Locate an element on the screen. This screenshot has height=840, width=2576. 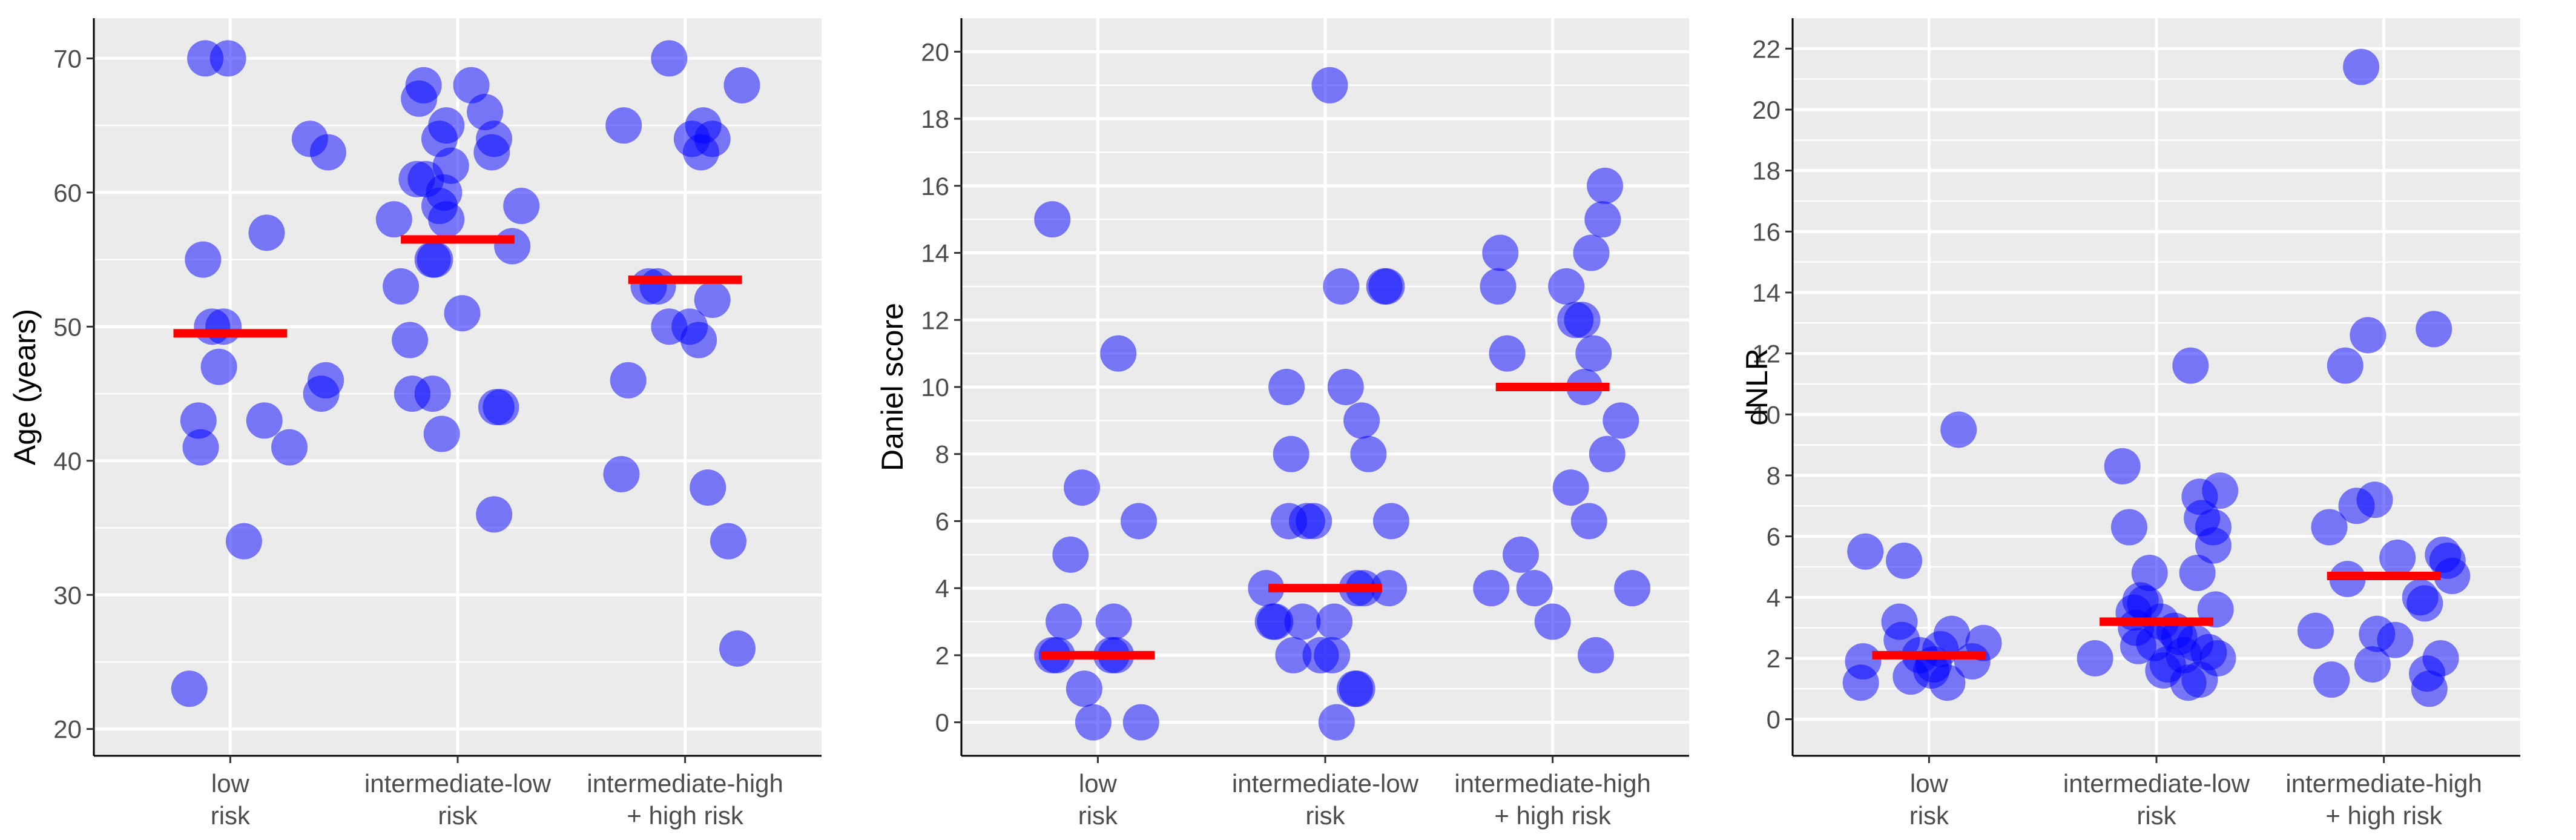
y-tick-label: 10 is located at coordinates (1766, 414).